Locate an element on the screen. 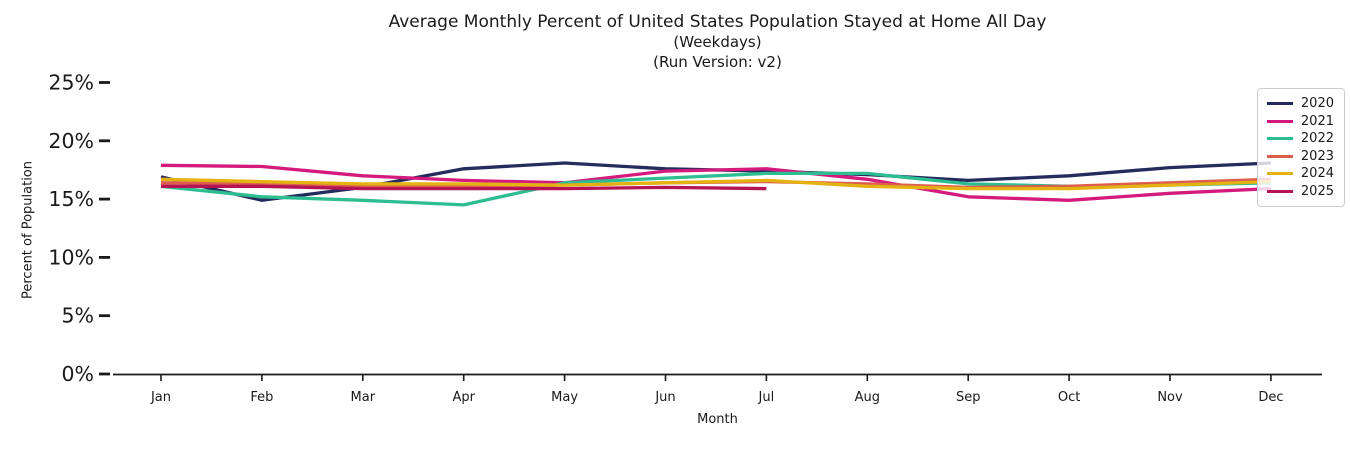 The height and width of the screenshot is (450, 1350). y-tick-label: 10% is located at coordinates (71, 257).